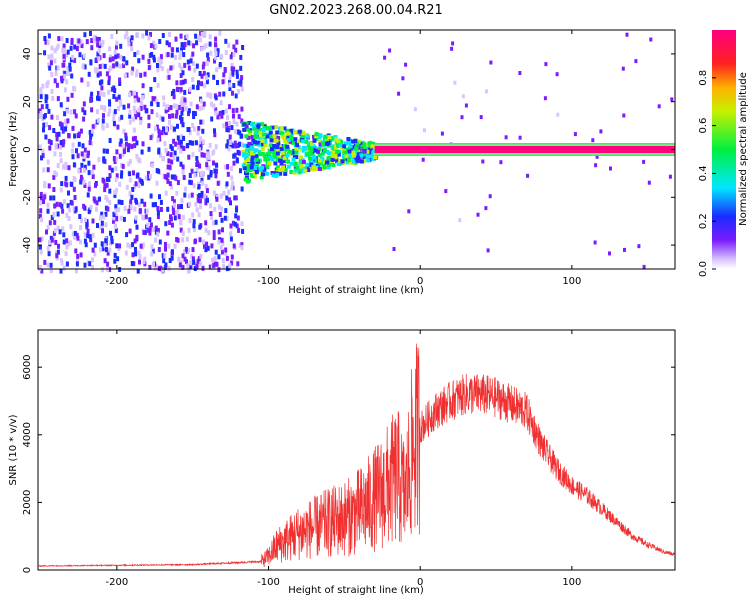 The width and height of the screenshot is (750, 600). I want to click on spectrogram-x-label: Height of straight line (km), so click(356, 290).